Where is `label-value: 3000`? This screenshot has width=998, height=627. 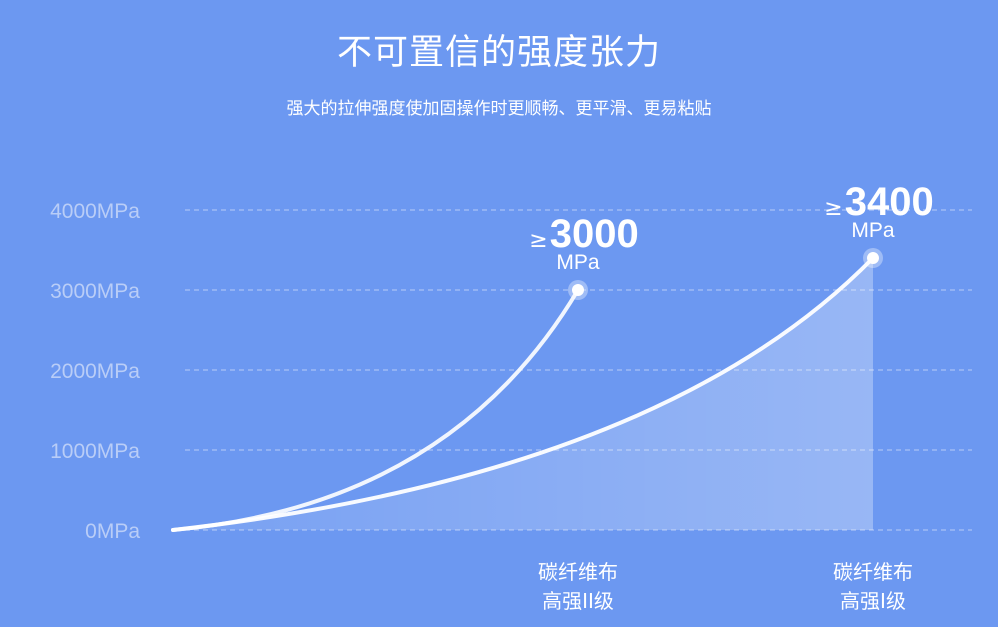 label-value: 3000 is located at coordinates (594, 234).